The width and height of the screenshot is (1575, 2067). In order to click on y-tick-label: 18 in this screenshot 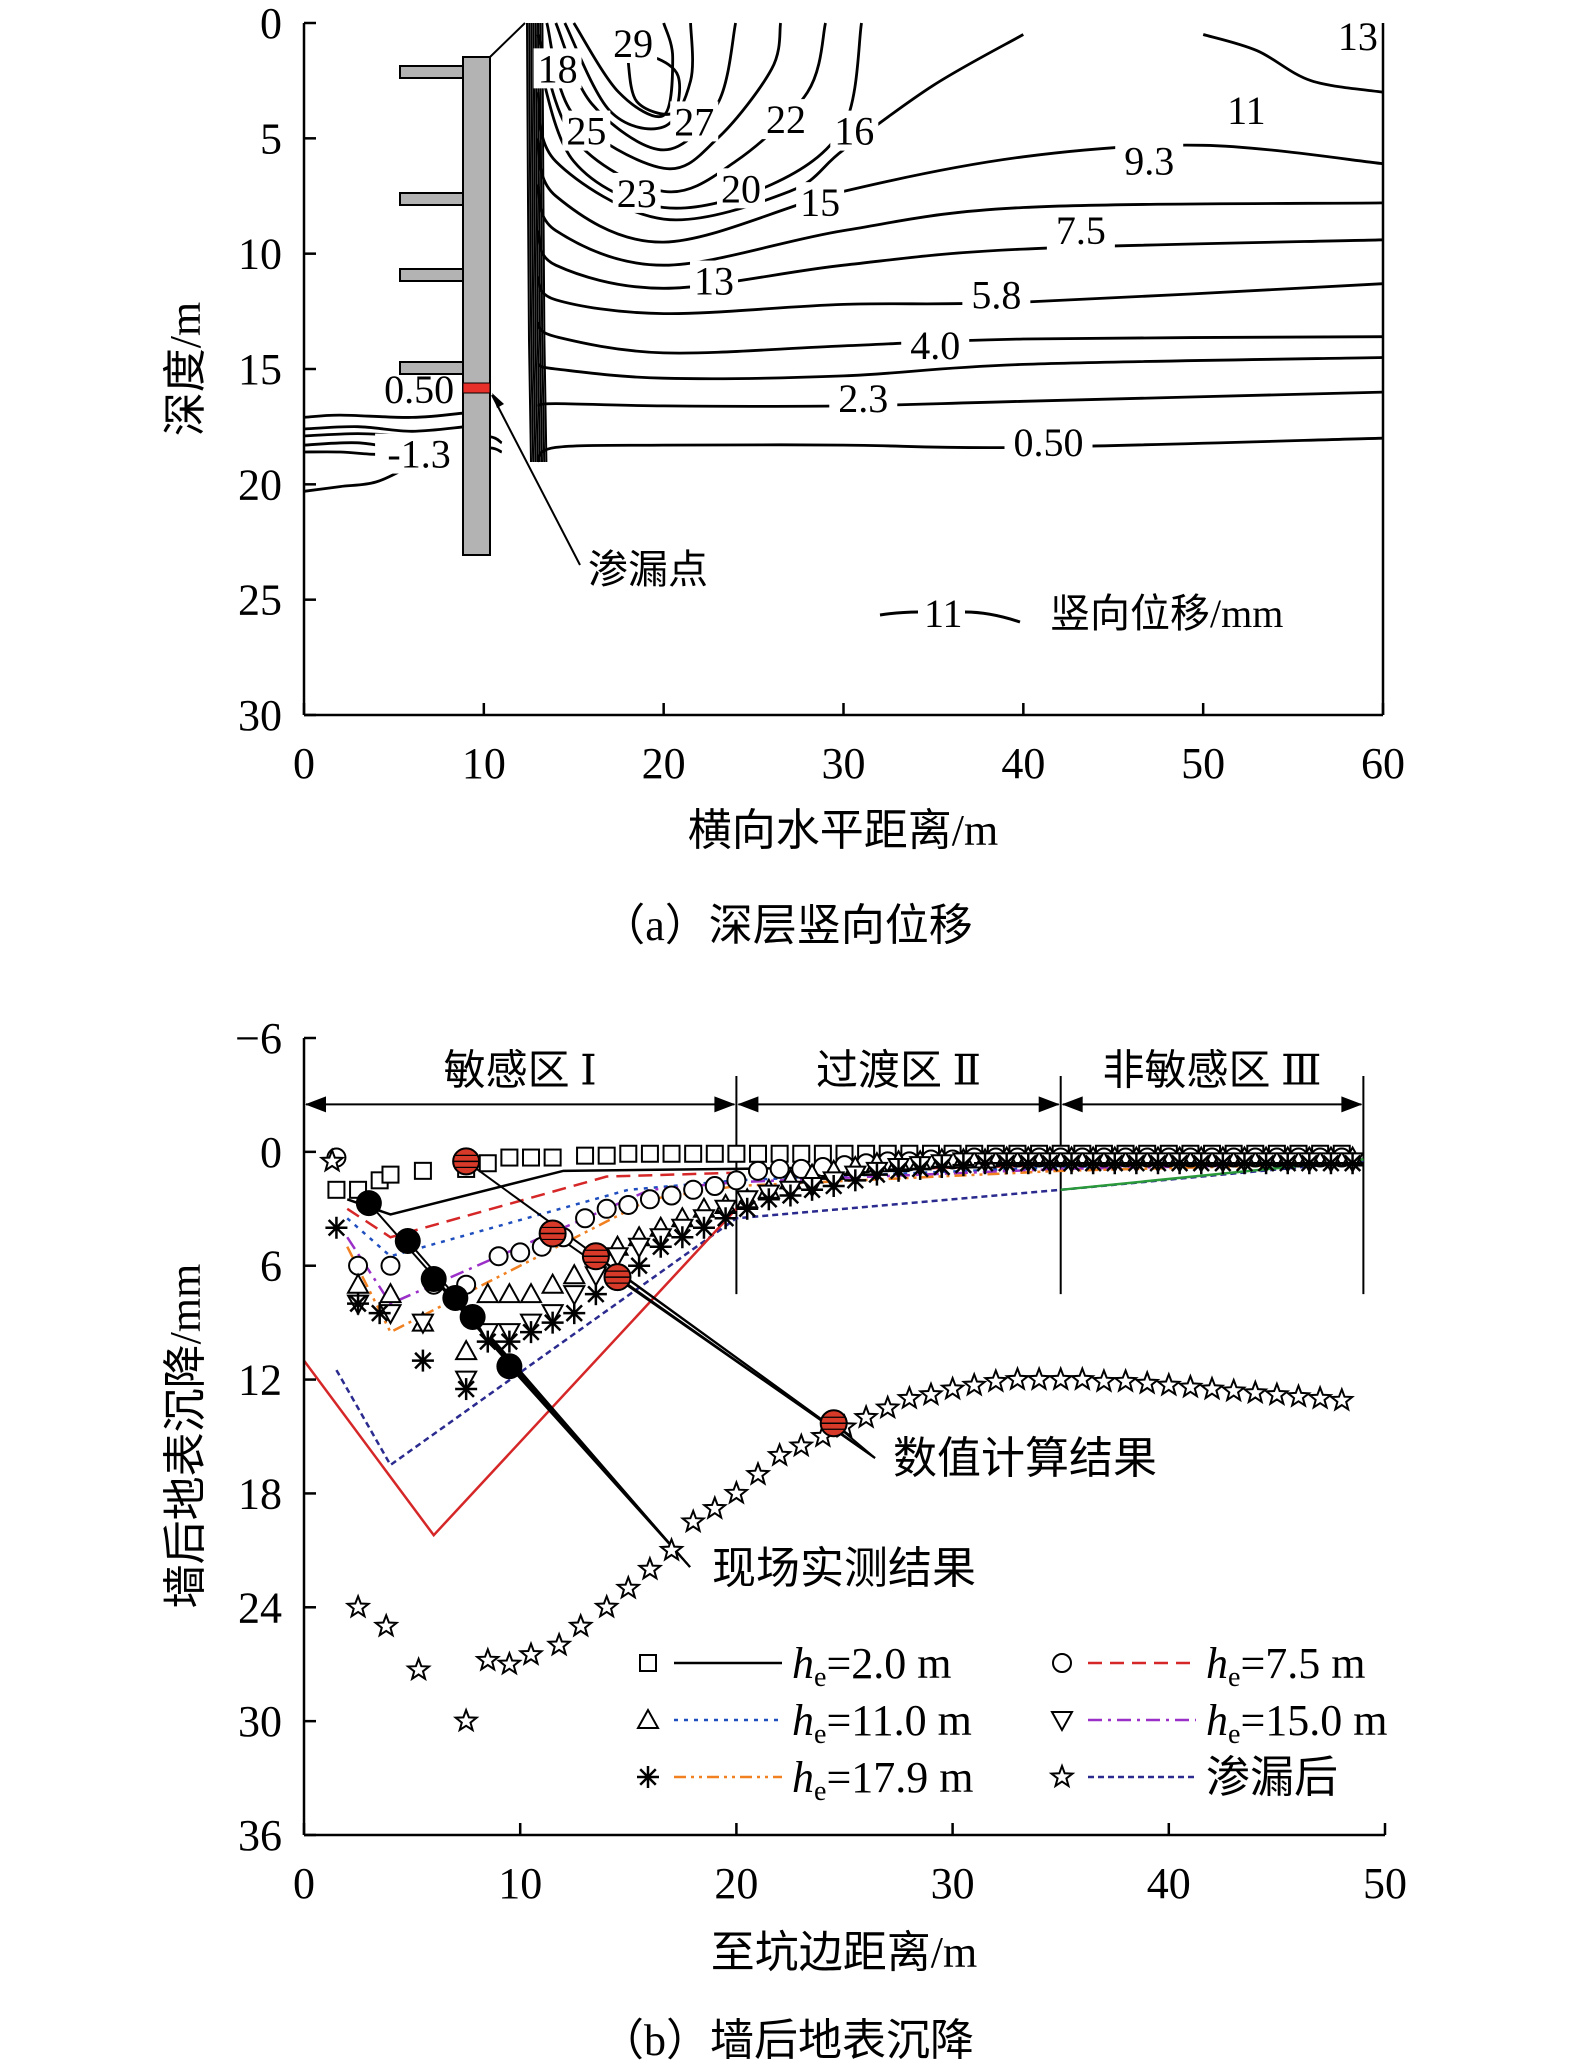, I will do `click(260, 1493)`.